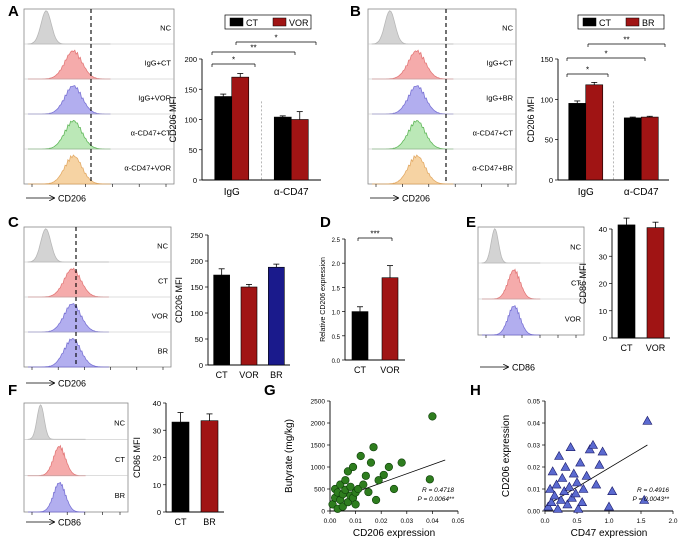  What do you see at coordinates (157, 403) in the screenshot?
I see `panel-f-y-tick-label: 40` at bounding box center [157, 403].